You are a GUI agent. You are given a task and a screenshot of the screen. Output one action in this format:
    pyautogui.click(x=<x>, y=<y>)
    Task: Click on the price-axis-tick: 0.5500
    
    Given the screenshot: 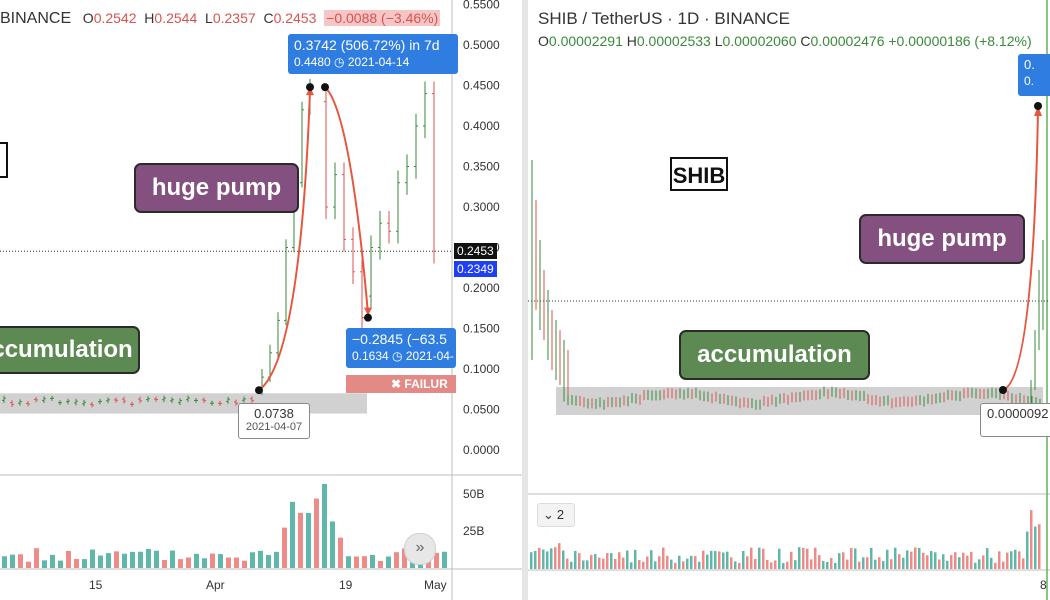 What is the action you would take?
    pyautogui.click(x=481, y=6)
    